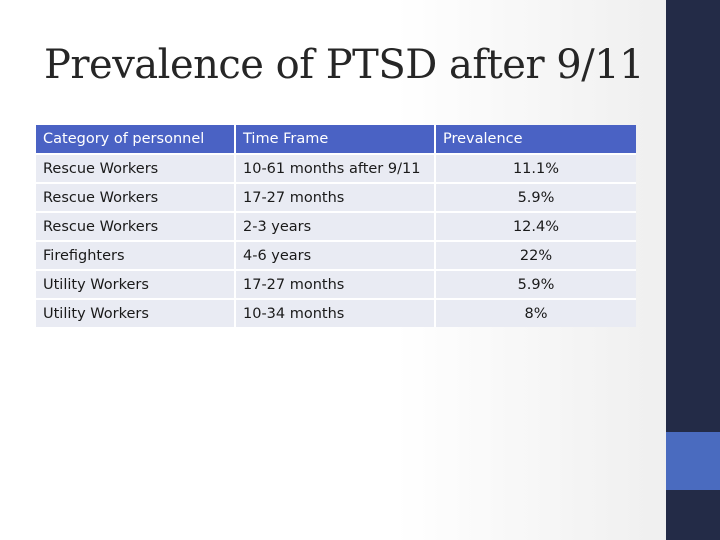 This screenshot has height=540, width=720. Describe the element at coordinates (136, 139) in the screenshot. I see `header-category: Category of personnel` at that location.